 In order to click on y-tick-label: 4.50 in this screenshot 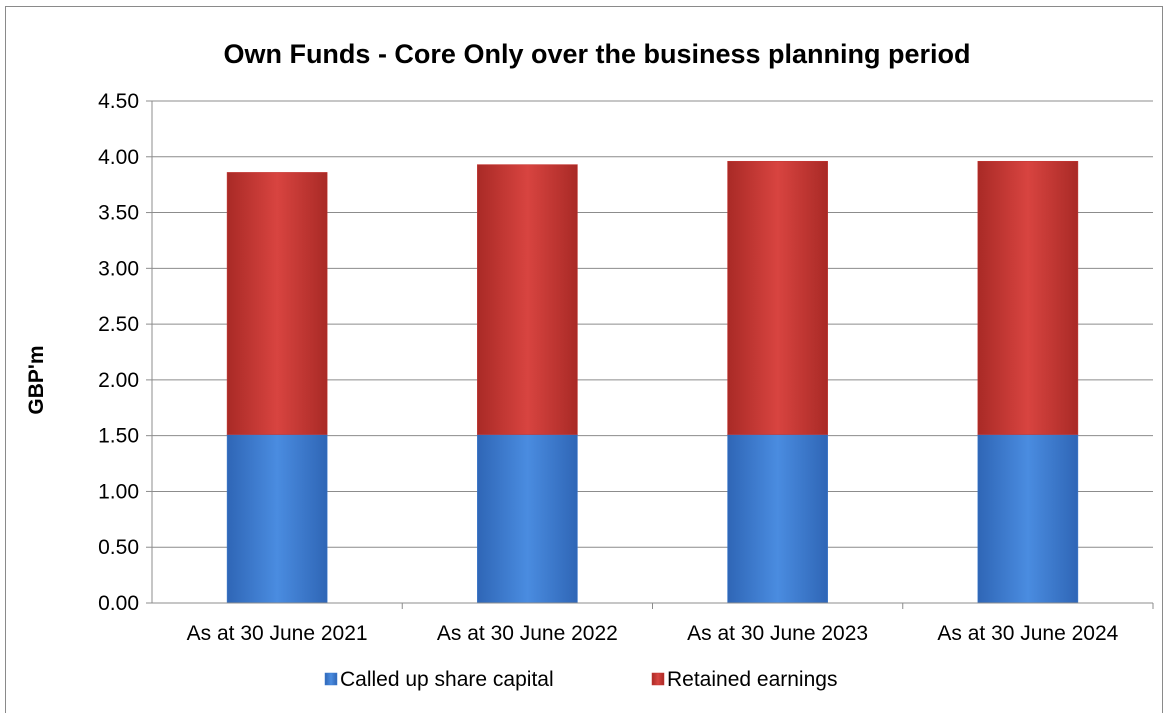, I will do `click(118, 101)`.